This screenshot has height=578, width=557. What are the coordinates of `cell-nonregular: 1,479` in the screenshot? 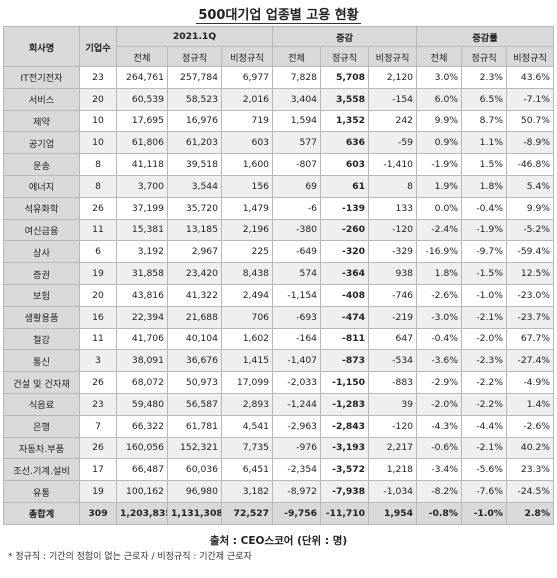 It's located at (247, 208).